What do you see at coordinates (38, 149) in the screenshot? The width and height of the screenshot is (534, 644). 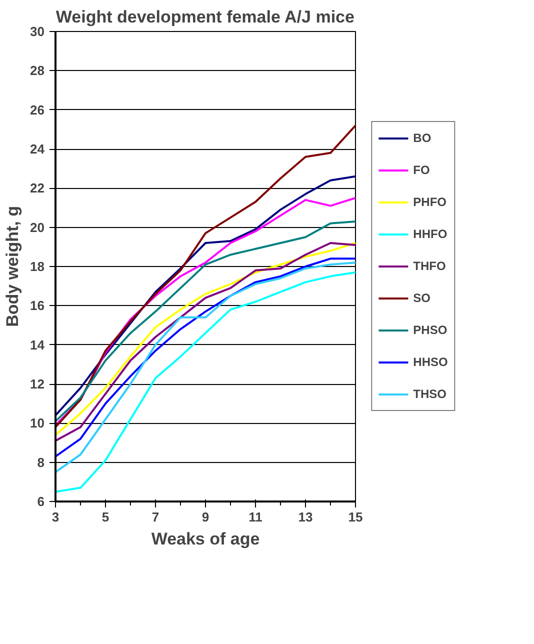 I see `y-tick-label: 24` at bounding box center [38, 149].